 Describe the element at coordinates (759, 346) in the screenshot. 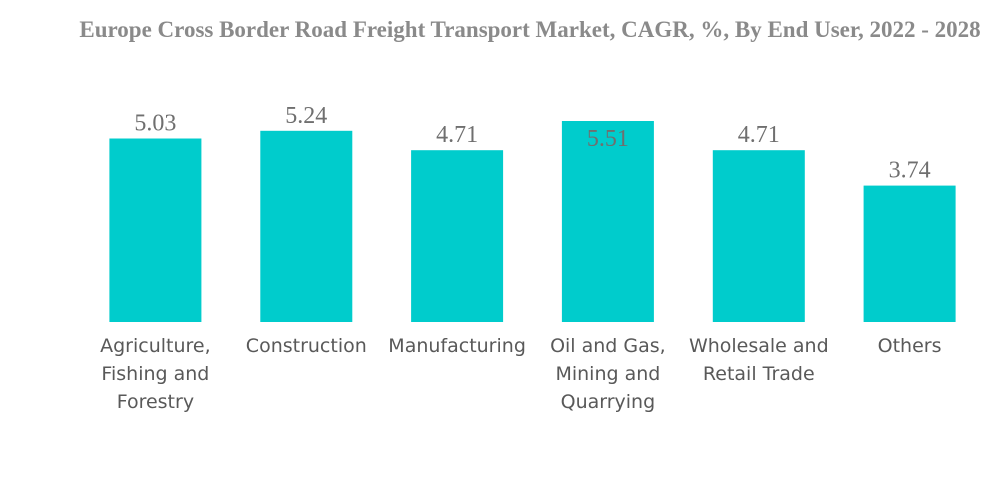

I see `category-label-4-line-0: Wholesale and` at that location.